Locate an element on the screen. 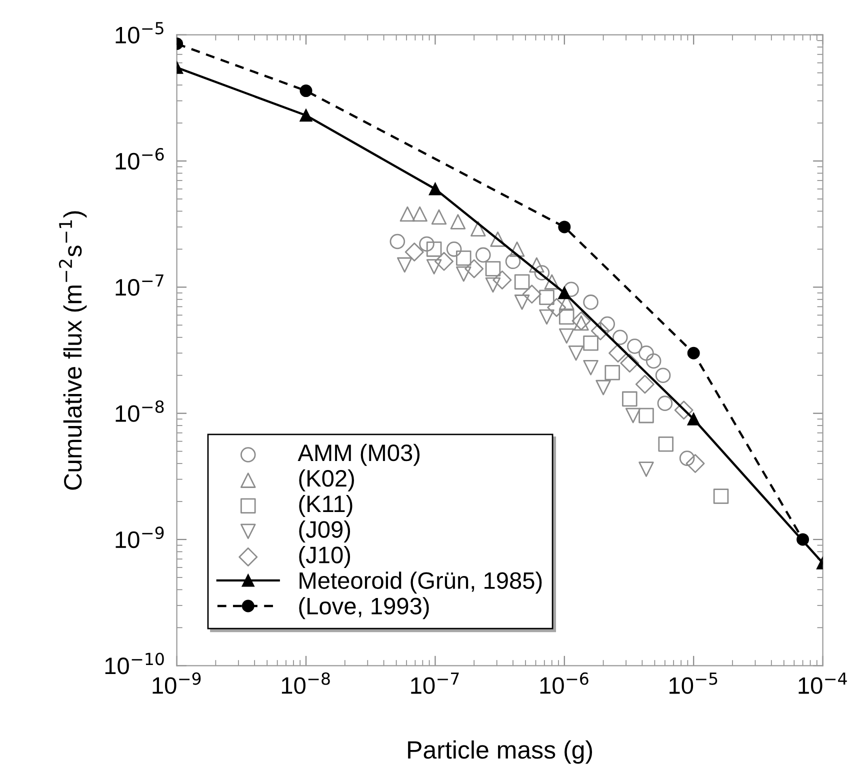 This screenshot has height=774, width=850. x-tick-label: 10$^{−8}$ is located at coordinates (306, 683).